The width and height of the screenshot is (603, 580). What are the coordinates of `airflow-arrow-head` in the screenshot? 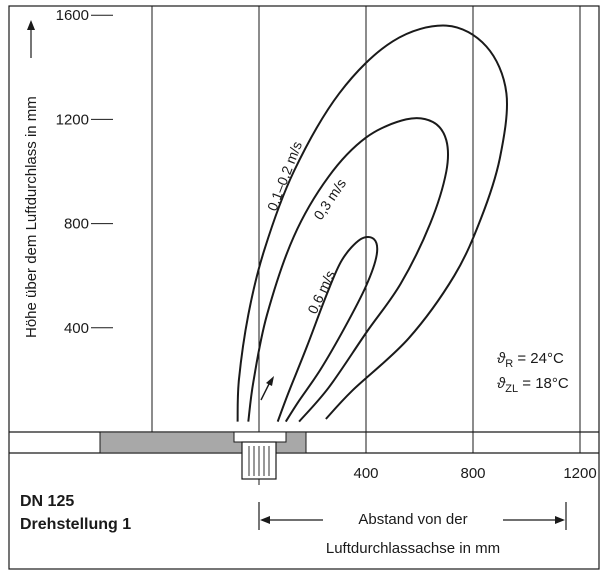 It's located at (270, 381).